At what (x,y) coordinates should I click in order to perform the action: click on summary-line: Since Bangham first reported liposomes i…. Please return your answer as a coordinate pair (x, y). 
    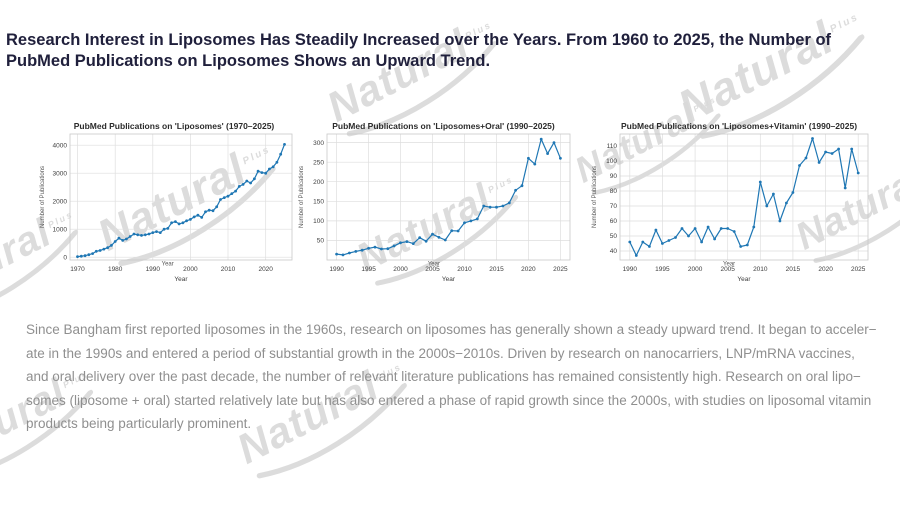
    Looking at the image, I should click on (451, 329).